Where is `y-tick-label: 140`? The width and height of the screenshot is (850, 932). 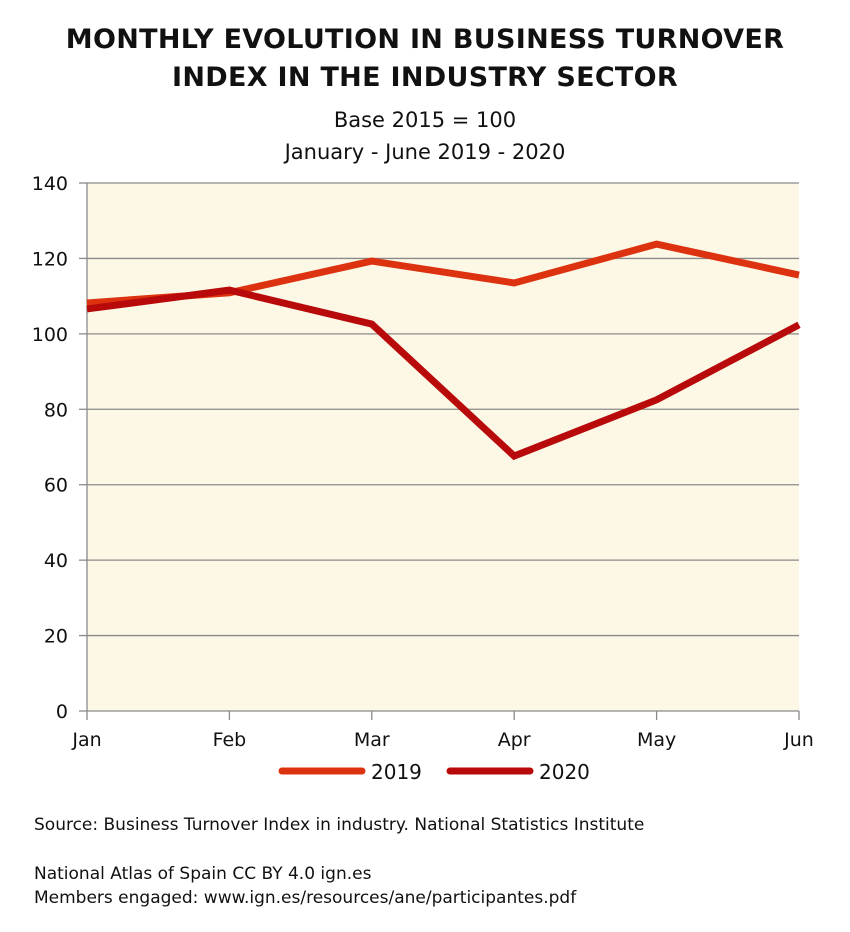
y-tick-label: 140 is located at coordinates (50, 184).